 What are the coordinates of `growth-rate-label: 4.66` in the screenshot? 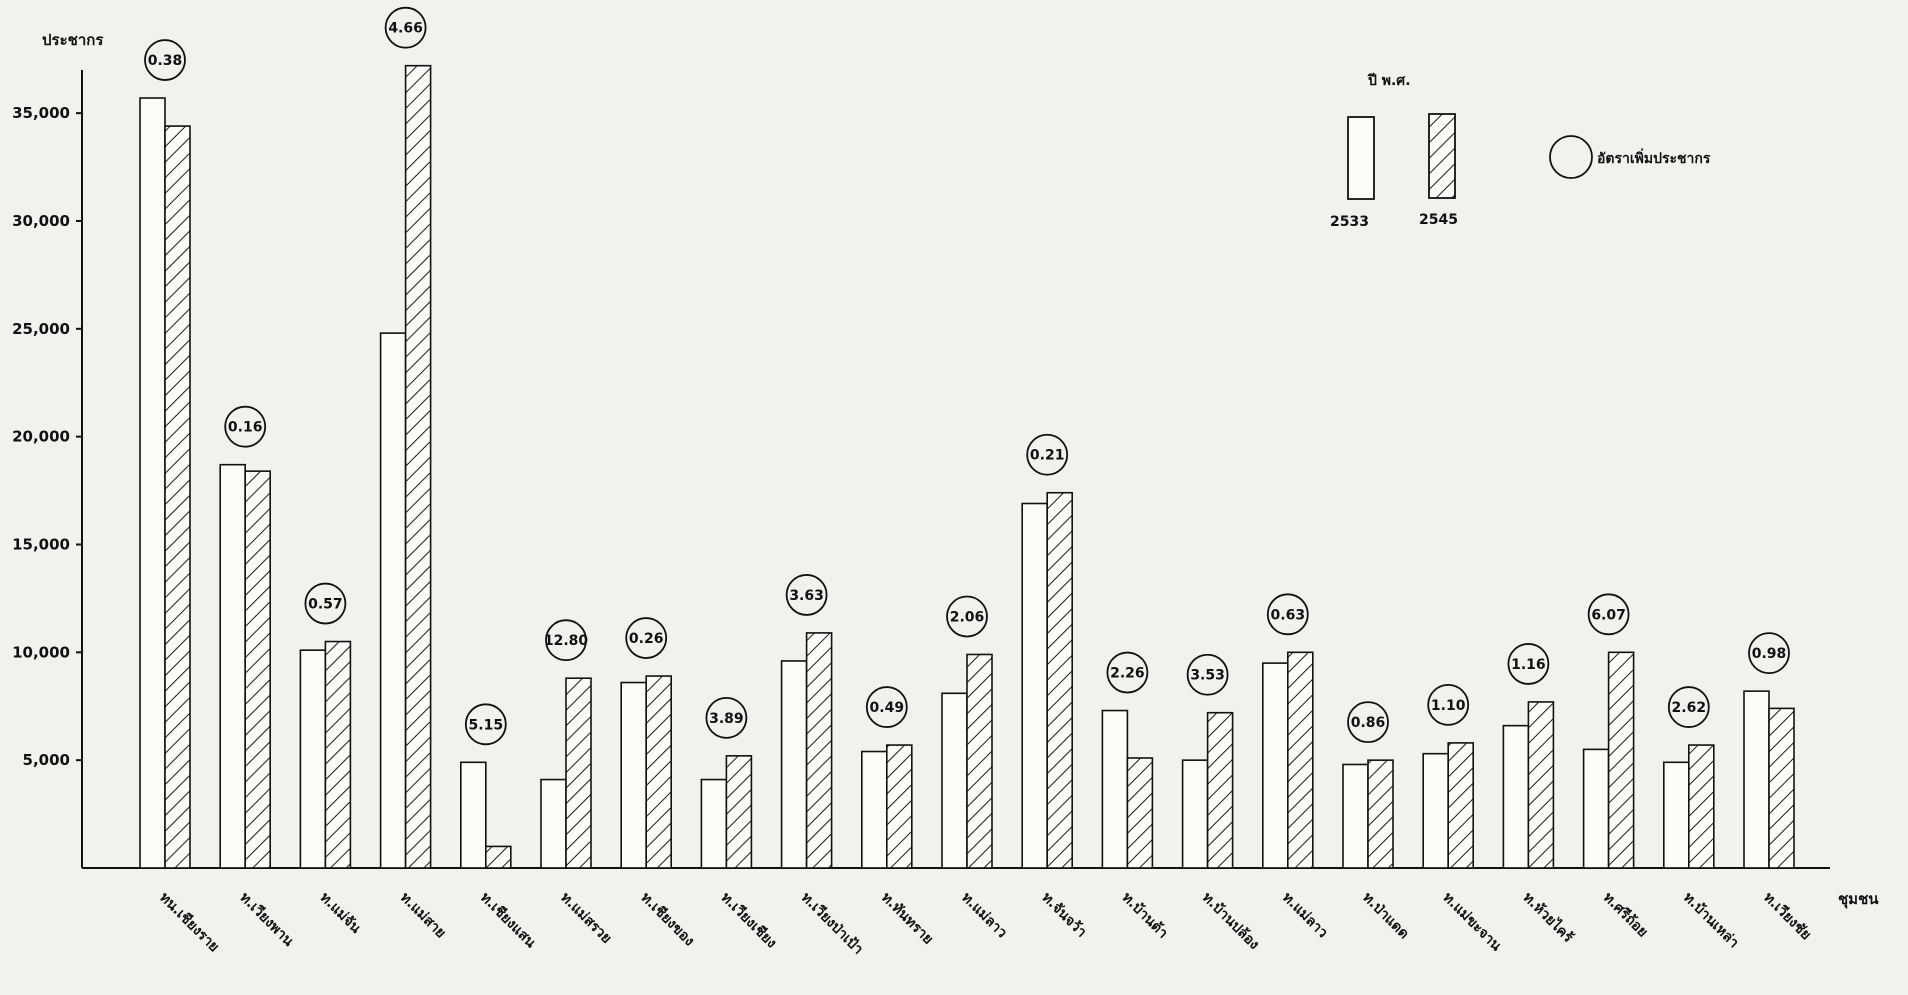 It's located at (405, 29).